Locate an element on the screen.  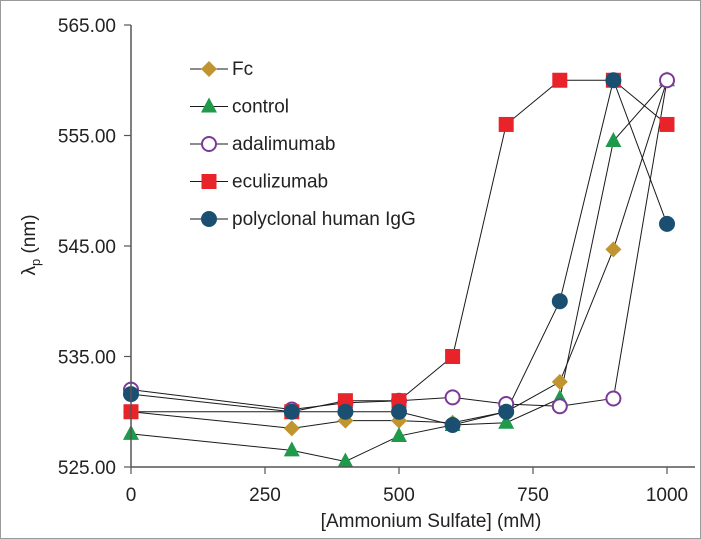
y-tick-label: 535.00 is located at coordinates (87, 358).